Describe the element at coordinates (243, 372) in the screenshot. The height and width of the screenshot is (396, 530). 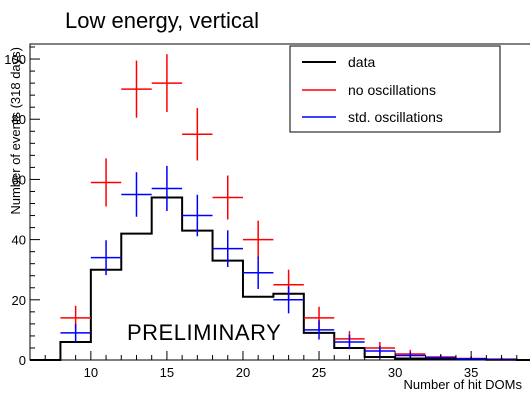
I see `x-tick-label: 20` at that location.